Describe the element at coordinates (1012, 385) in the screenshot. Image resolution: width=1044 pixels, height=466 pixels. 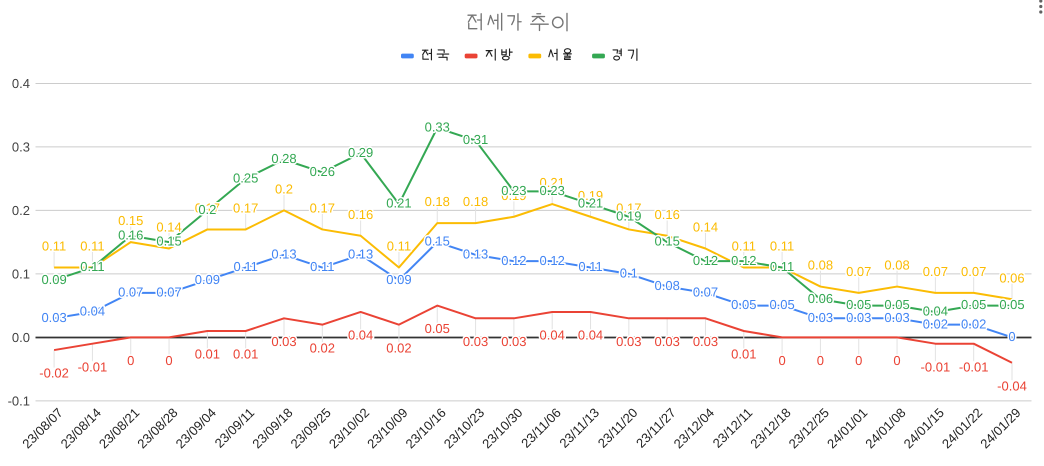
I see `svg-text: -0.04` at that location.